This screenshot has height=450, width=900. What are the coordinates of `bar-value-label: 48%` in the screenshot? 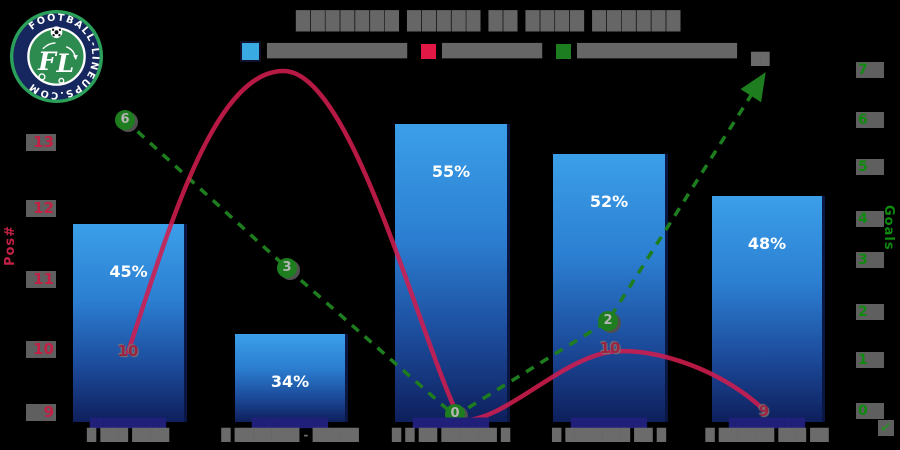 It's located at (767, 243).